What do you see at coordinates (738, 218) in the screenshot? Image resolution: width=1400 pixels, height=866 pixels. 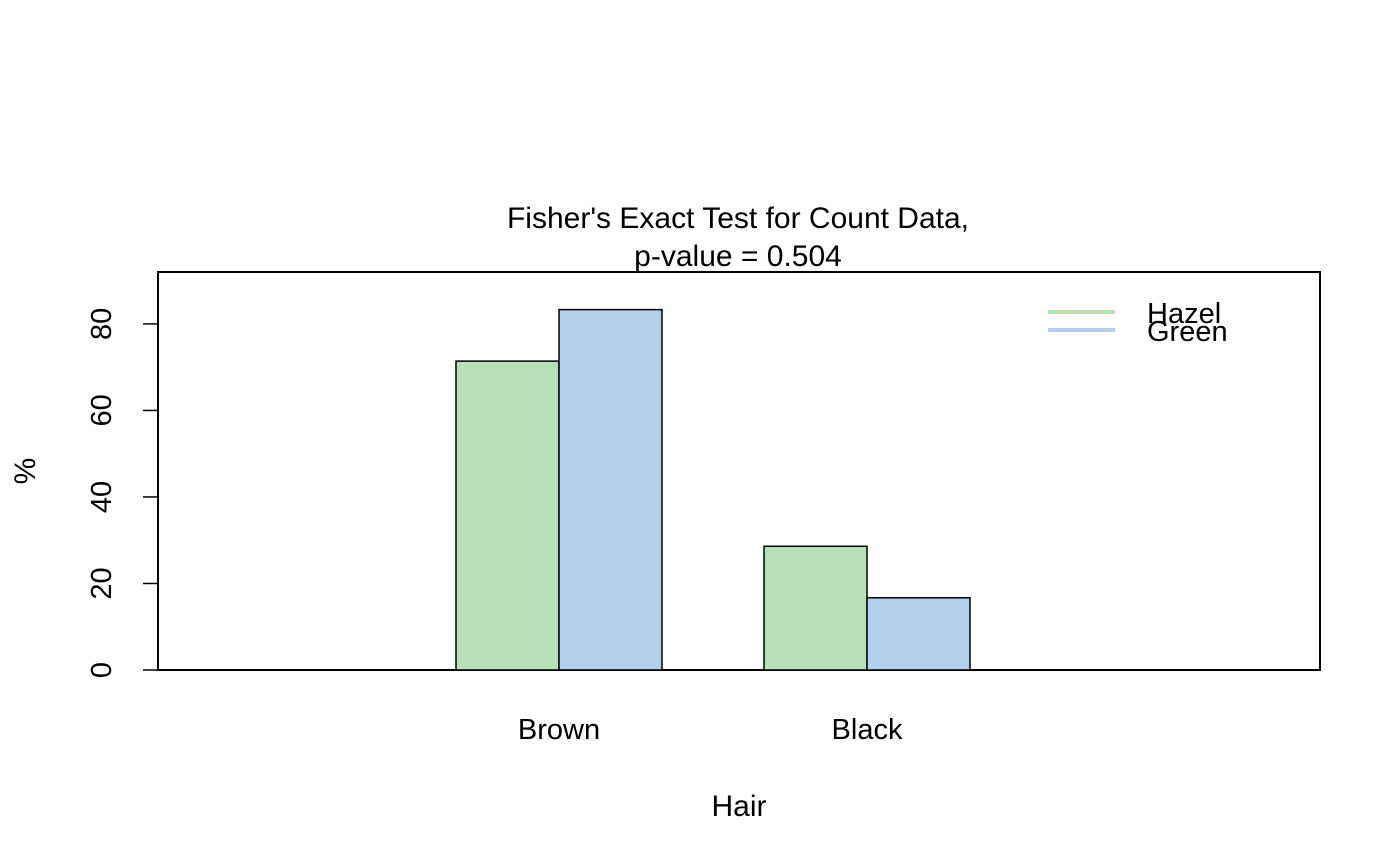 I see `chart-title: Fisher's Exact Test for Count Data,` at bounding box center [738, 218].